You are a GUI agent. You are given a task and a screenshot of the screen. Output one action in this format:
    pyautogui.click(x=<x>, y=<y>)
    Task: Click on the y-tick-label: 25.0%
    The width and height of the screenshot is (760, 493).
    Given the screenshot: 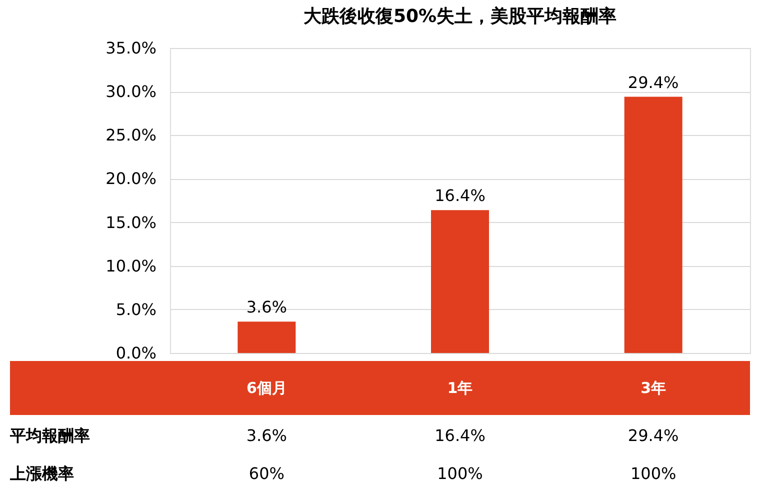 What is the action you would take?
    pyautogui.click(x=131, y=135)
    